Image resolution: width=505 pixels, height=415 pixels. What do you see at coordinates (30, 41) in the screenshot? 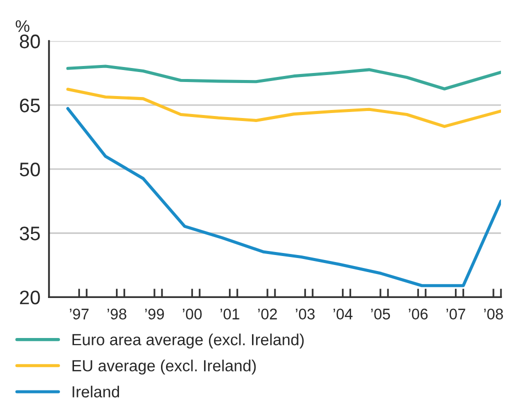
I see `y-tick-label: 80` at bounding box center [30, 41].